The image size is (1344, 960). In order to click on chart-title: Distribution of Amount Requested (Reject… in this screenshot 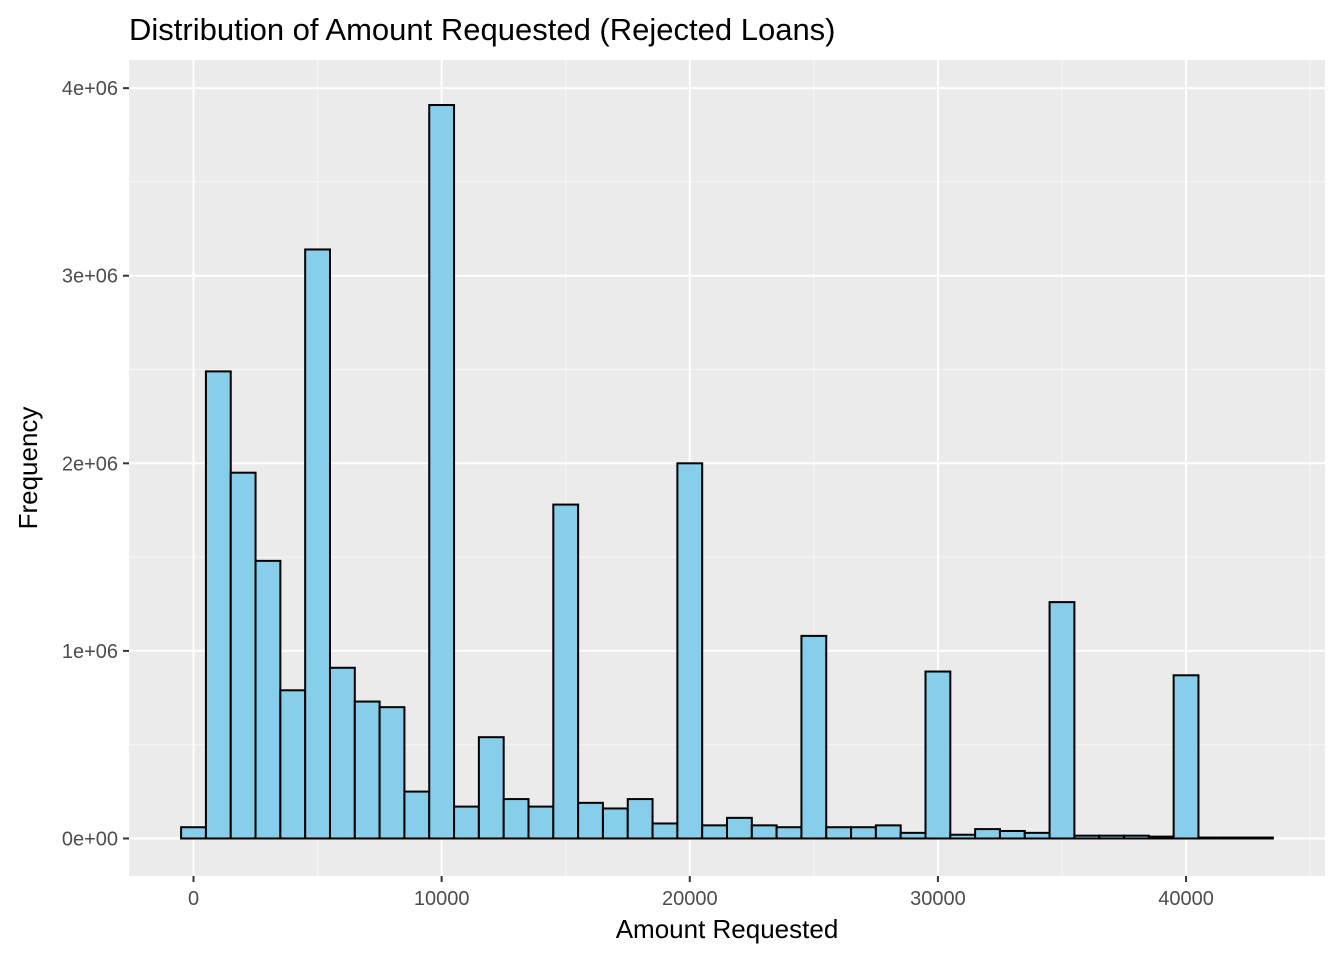, I will do `click(482, 29)`.